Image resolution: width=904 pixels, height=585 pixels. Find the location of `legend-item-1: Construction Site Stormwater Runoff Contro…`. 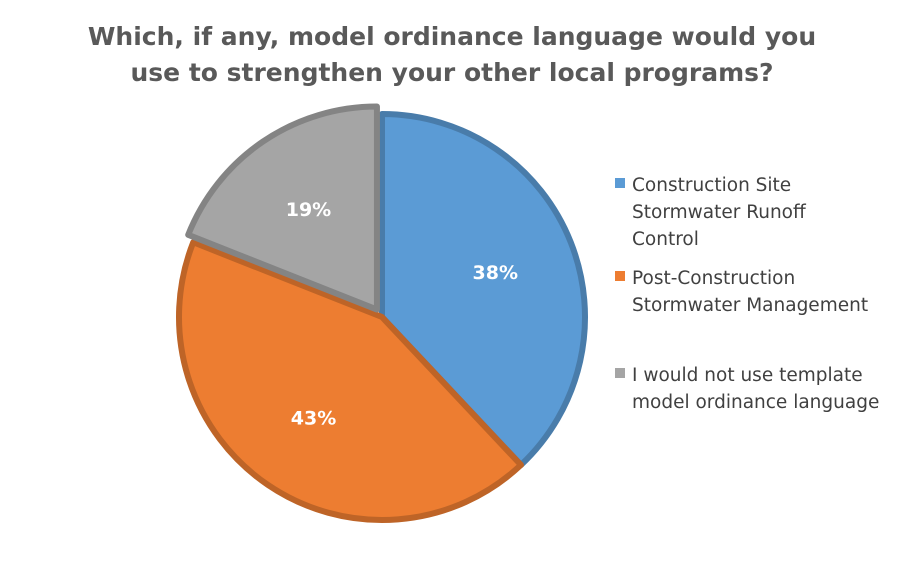

legend-item-1: Construction Site Stormwater Runoff Contro… is located at coordinates (711, 212).